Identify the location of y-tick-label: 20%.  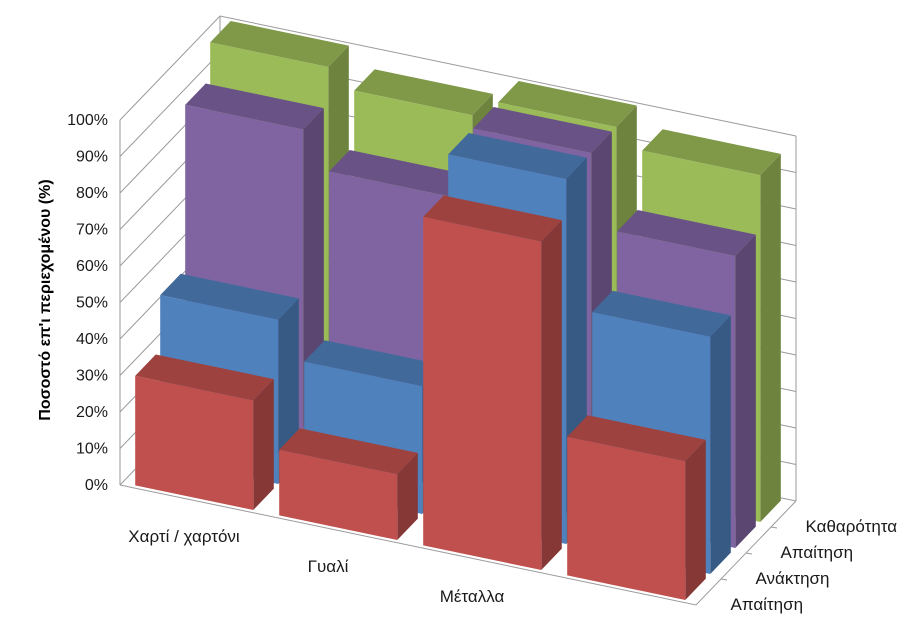
(92, 412).